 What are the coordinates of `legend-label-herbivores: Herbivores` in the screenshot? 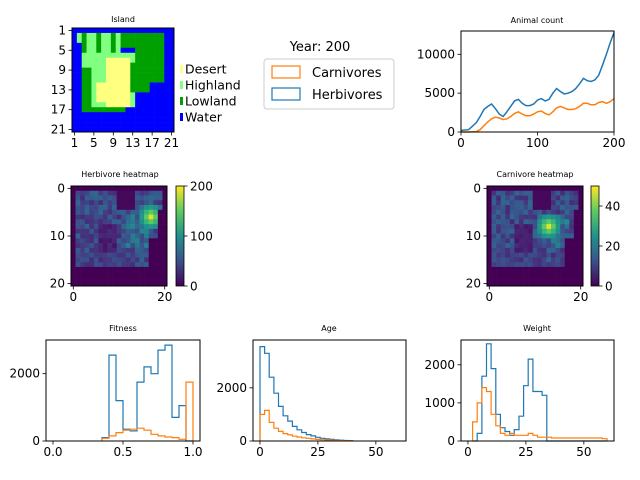 It's located at (347, 95).